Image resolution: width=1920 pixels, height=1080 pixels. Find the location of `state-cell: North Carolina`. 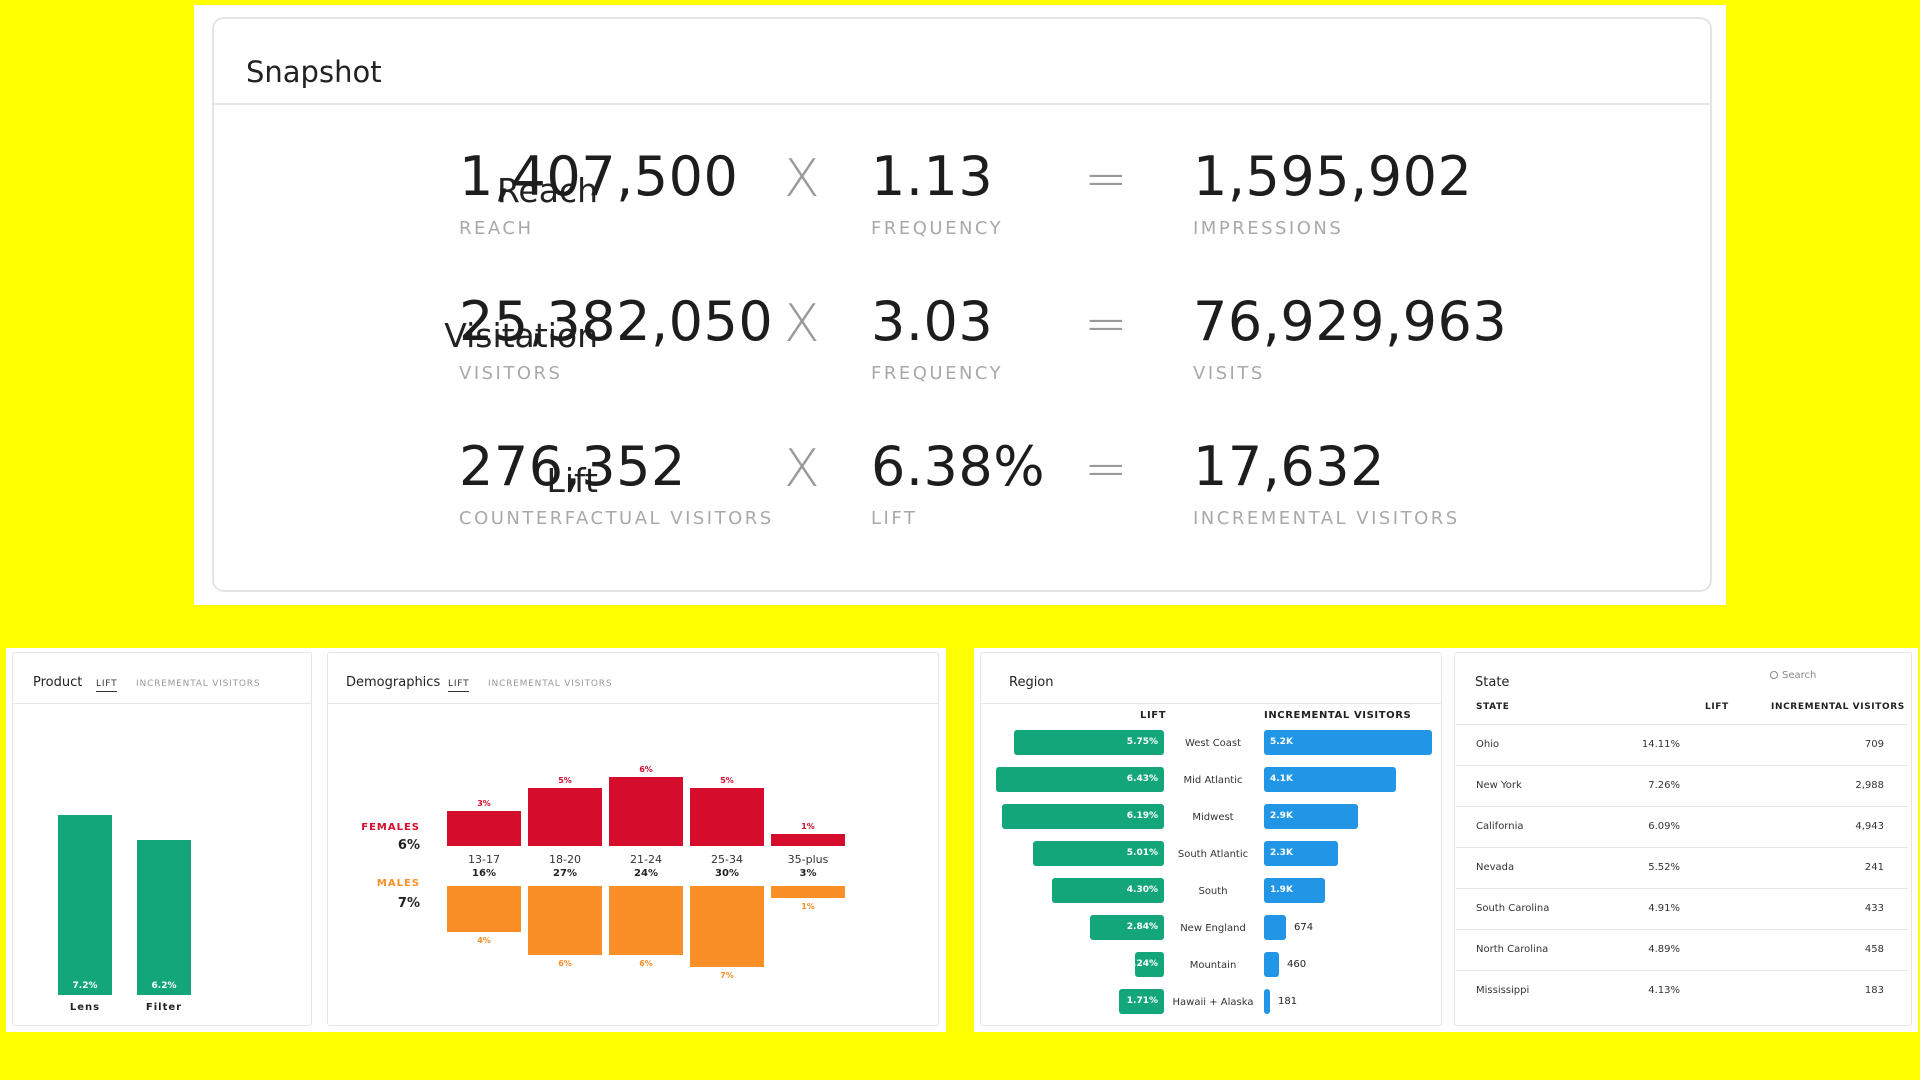

state-cell: North Carolina is located at coordinates (1512, 949).